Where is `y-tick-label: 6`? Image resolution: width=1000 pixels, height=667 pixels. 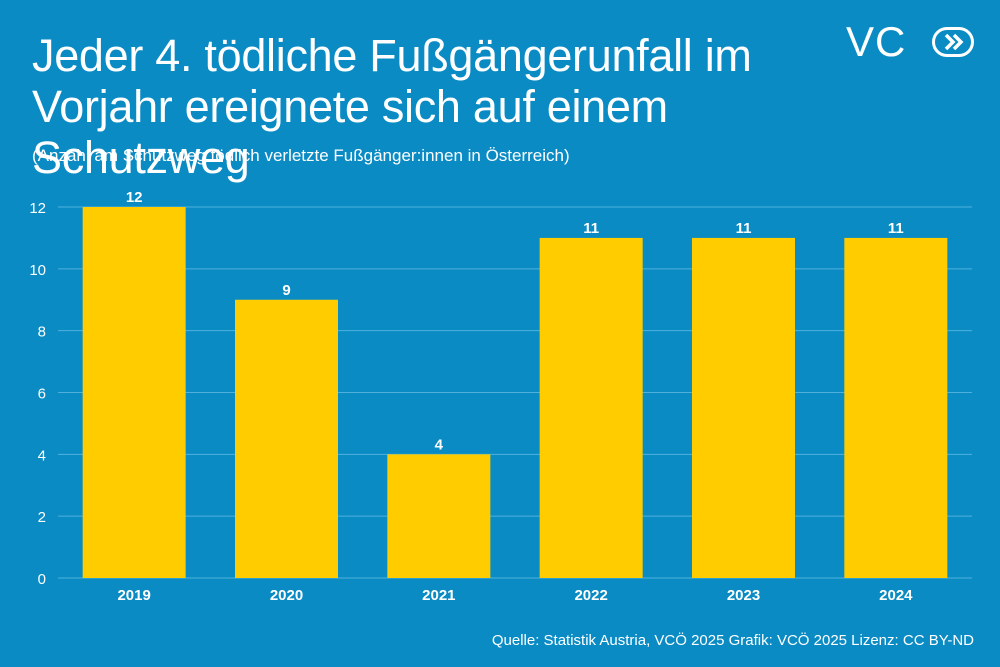 y-tick-label: 6 is located at coordinates (42, 394).